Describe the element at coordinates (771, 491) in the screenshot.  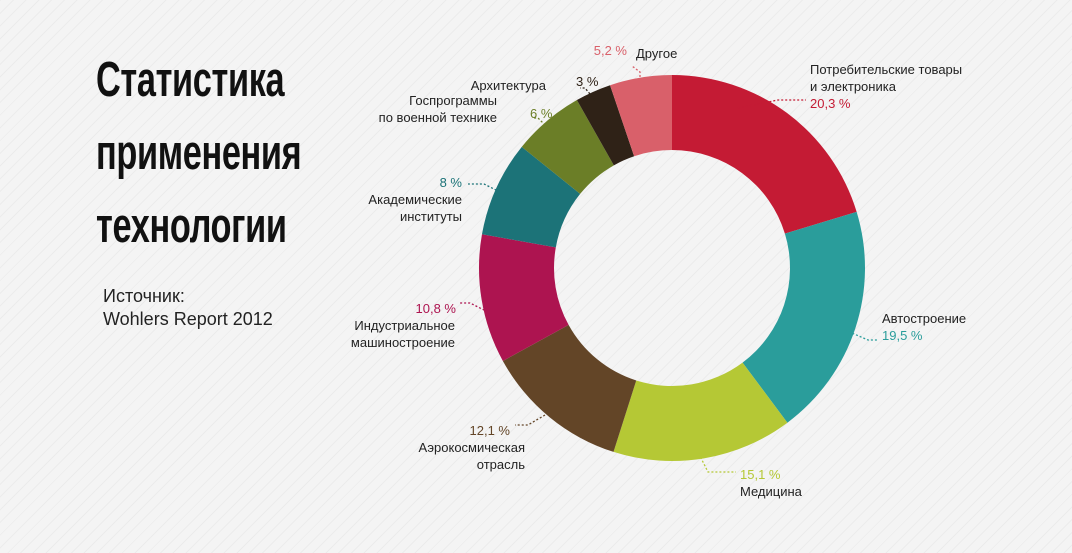
I see `slice-label: Медицина` at that location.